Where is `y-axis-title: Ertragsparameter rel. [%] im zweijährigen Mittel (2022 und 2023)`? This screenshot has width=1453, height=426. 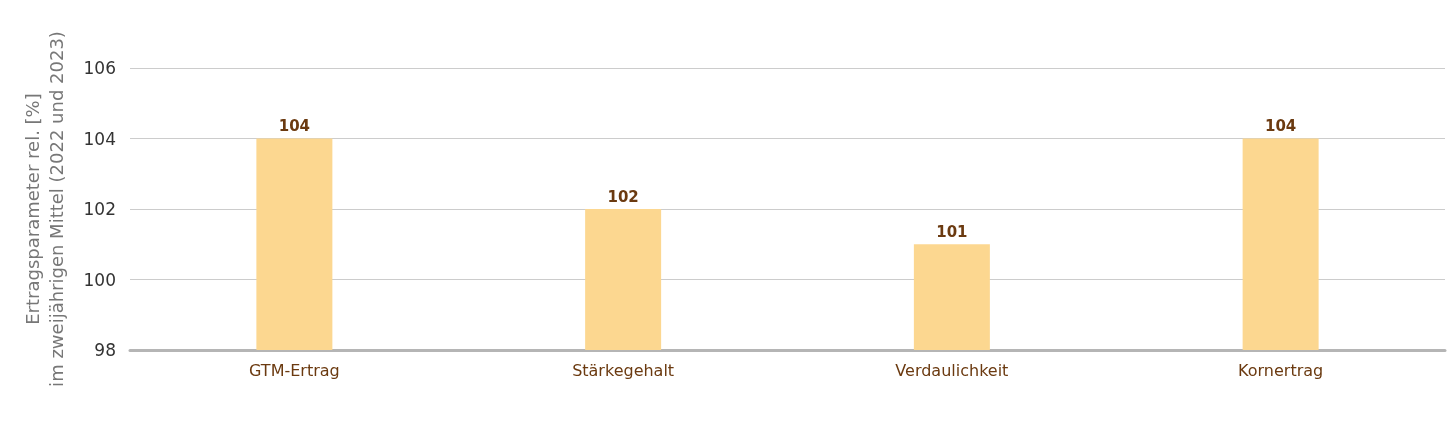 y-axis-title: Ertragsparameter rel. [%] im zweijährigen Mittel (2022 und 2023) is located at coordinates (44, 209).